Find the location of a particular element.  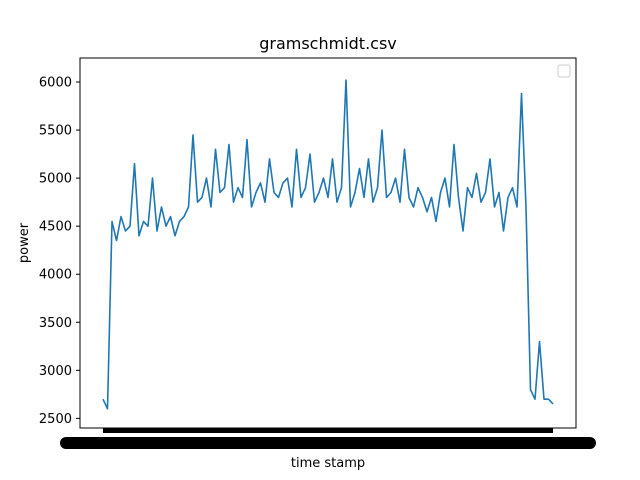

y-tick-label: 6000 is located at coordinates (55, 83).